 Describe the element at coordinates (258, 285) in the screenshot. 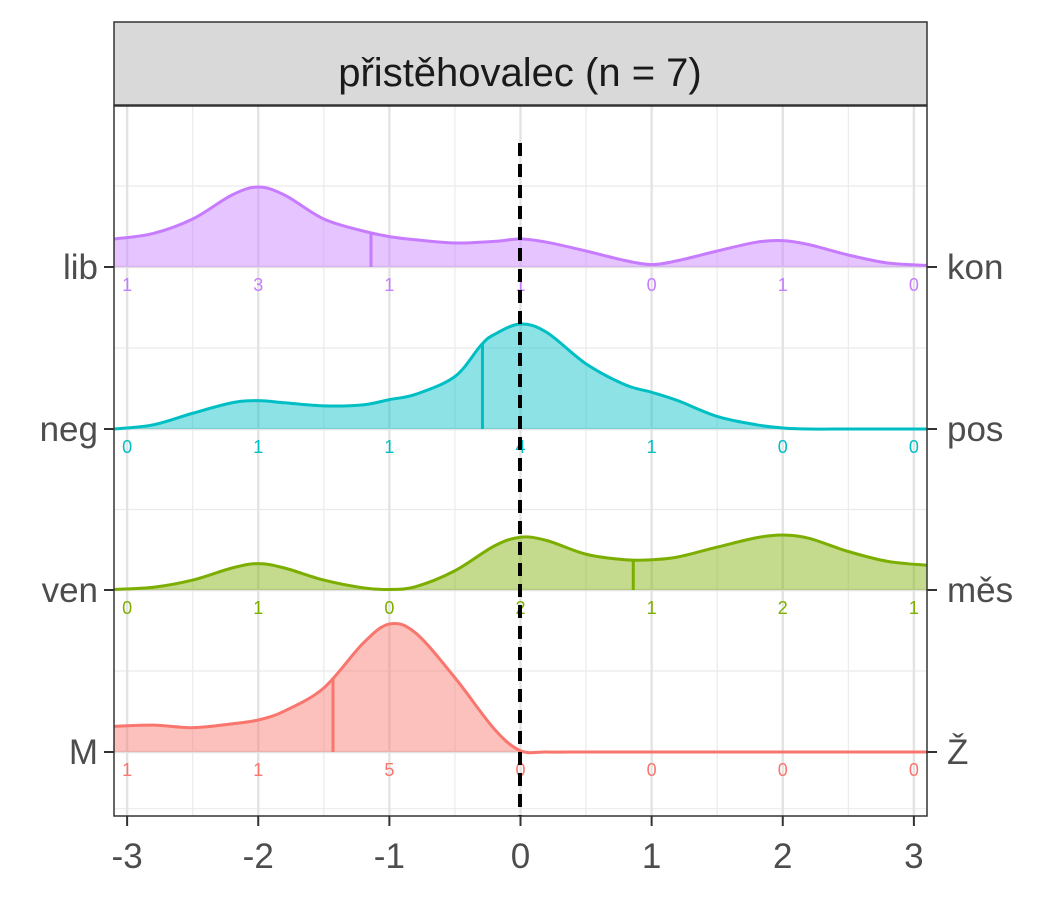

I see `count-label: 3` at that location.